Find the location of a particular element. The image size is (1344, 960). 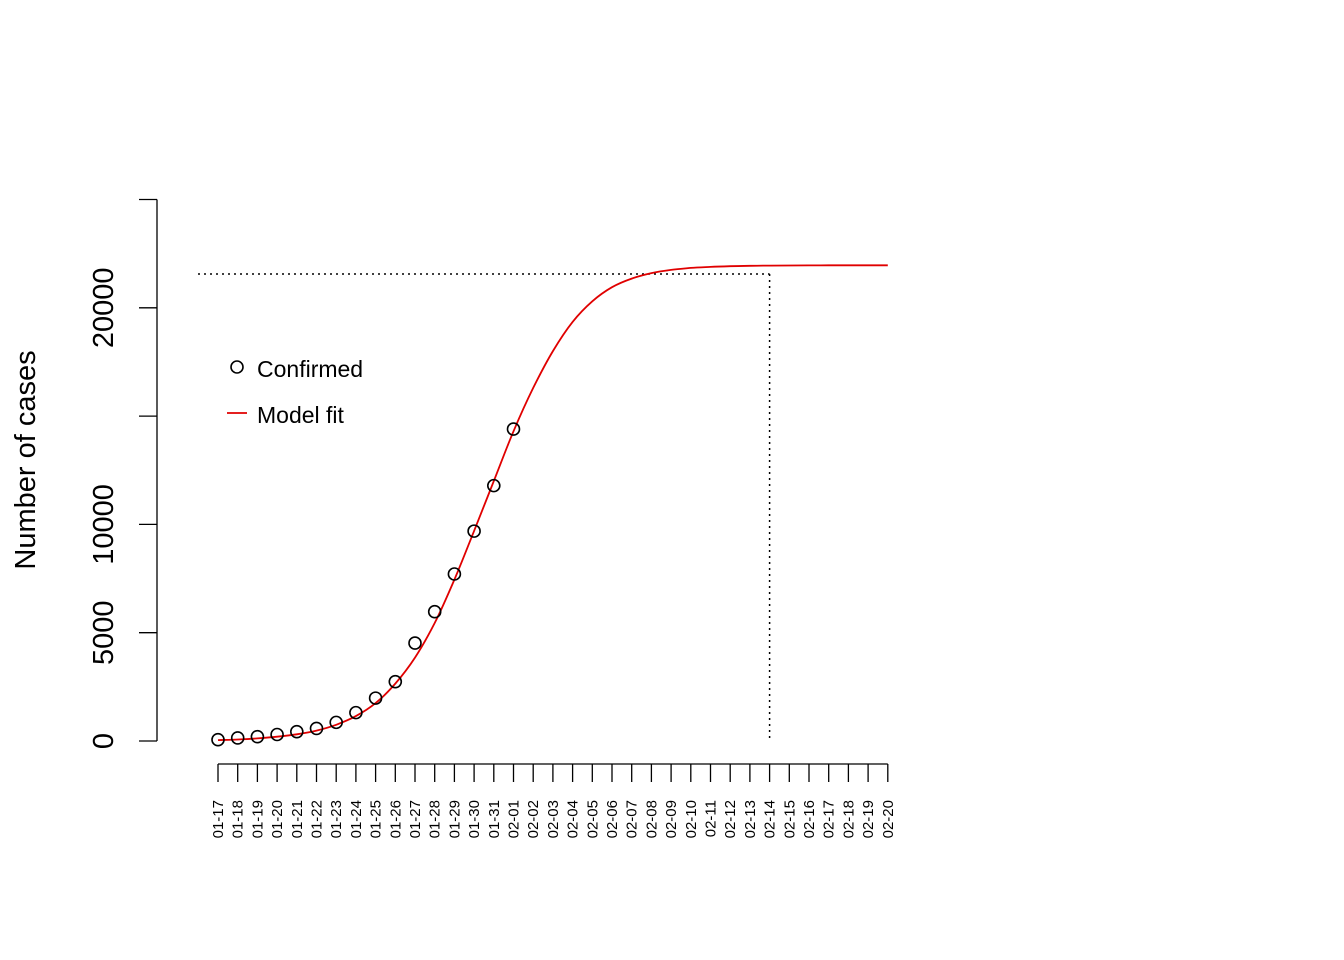

y-tick-label: 20000 is located at coordinates (104, 307).